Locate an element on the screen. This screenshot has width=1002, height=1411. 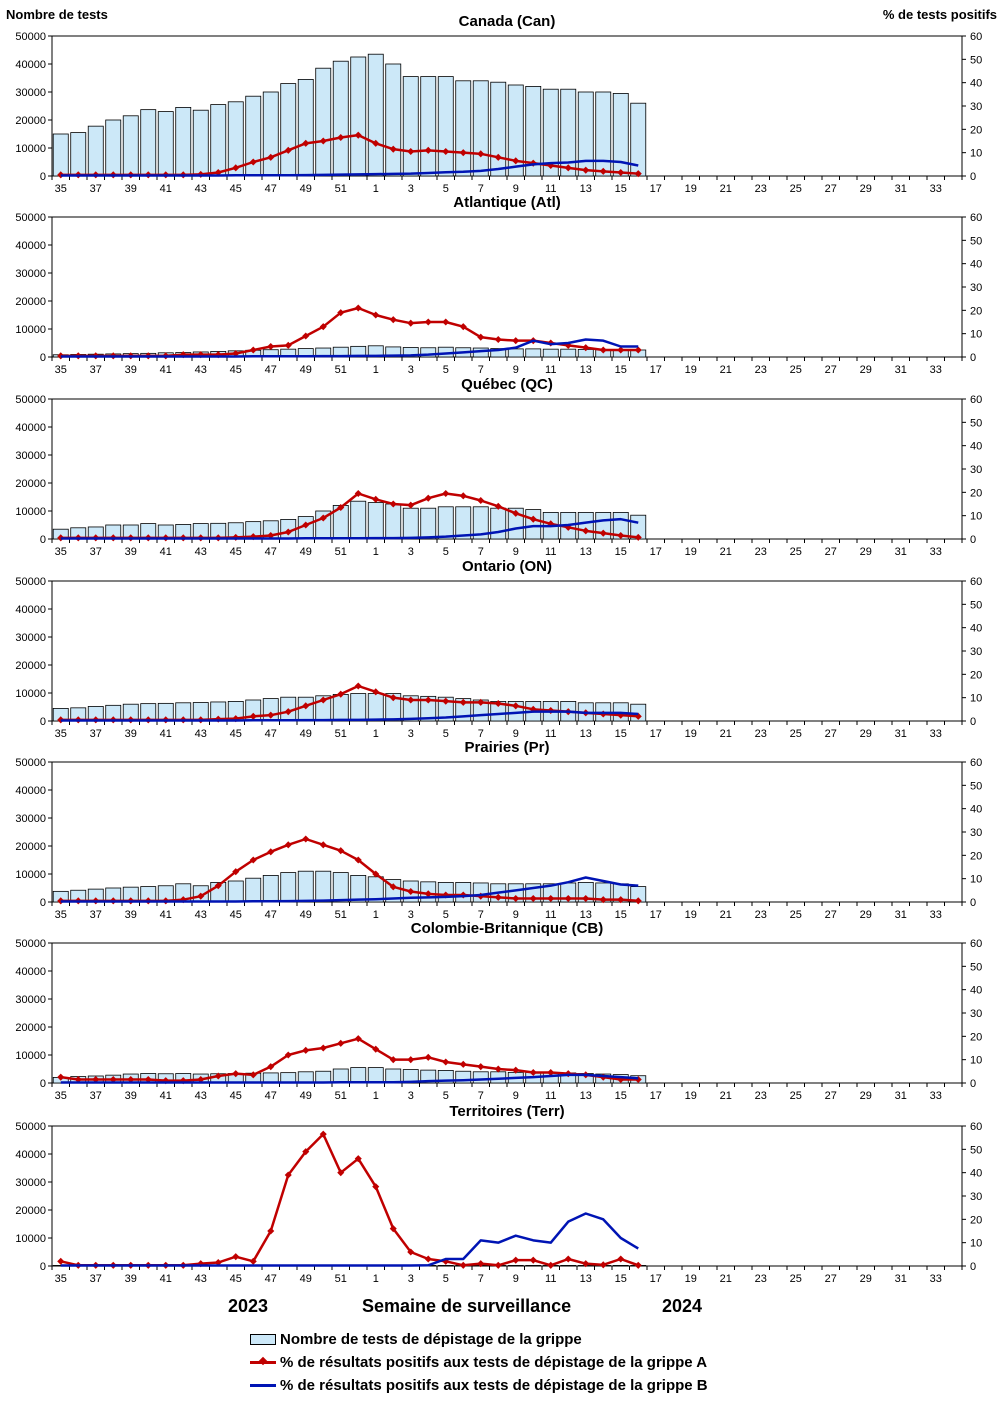
x-tick-label: 27 is located at coordinates (831, 915).